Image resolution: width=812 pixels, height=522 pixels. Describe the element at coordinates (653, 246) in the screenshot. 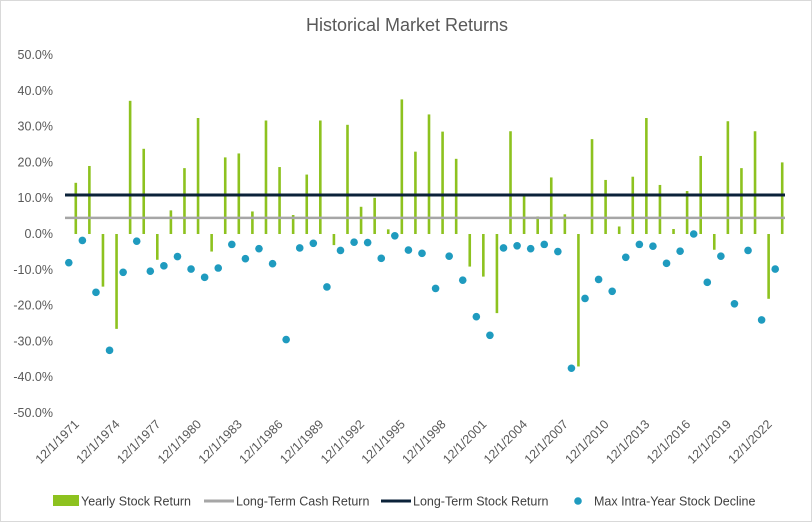

I see `decline-point-2014` at that location.